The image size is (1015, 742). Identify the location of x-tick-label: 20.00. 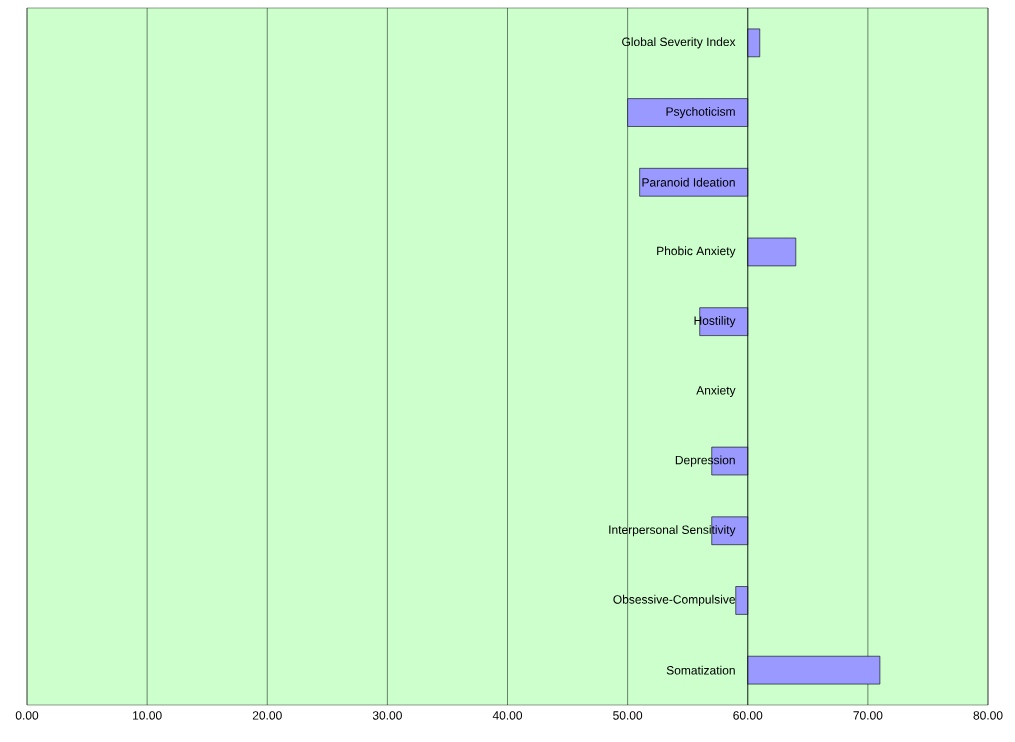
(267, 715).